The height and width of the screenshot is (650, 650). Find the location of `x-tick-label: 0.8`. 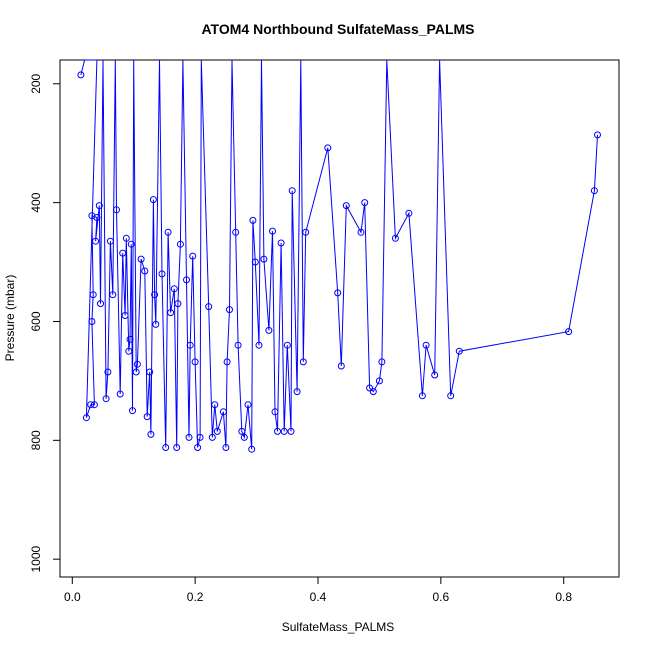

x-tick-label: 0.8 is located at coordinates (563, 597).